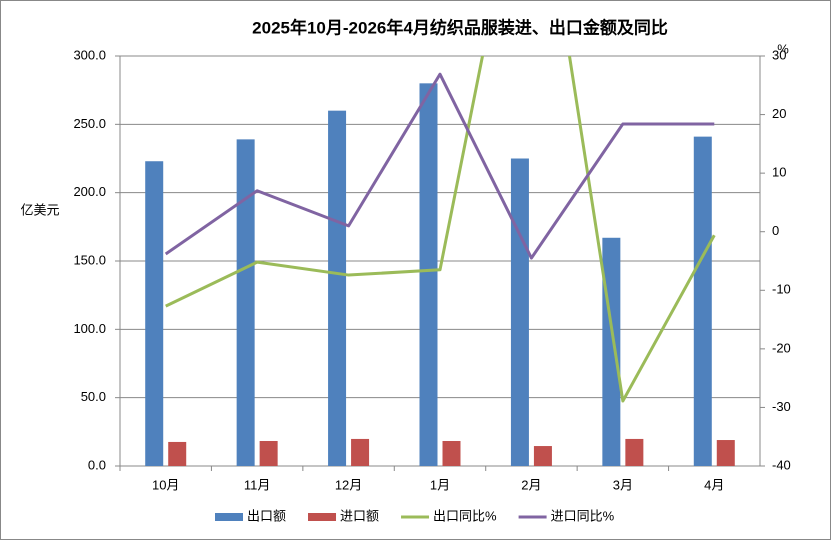 This screenshot has height=545, width=831. What do you see at coordinates (781, 406) in the screenshot?
I see `y2-tick-label: -30` at bounding box center [781, 406].